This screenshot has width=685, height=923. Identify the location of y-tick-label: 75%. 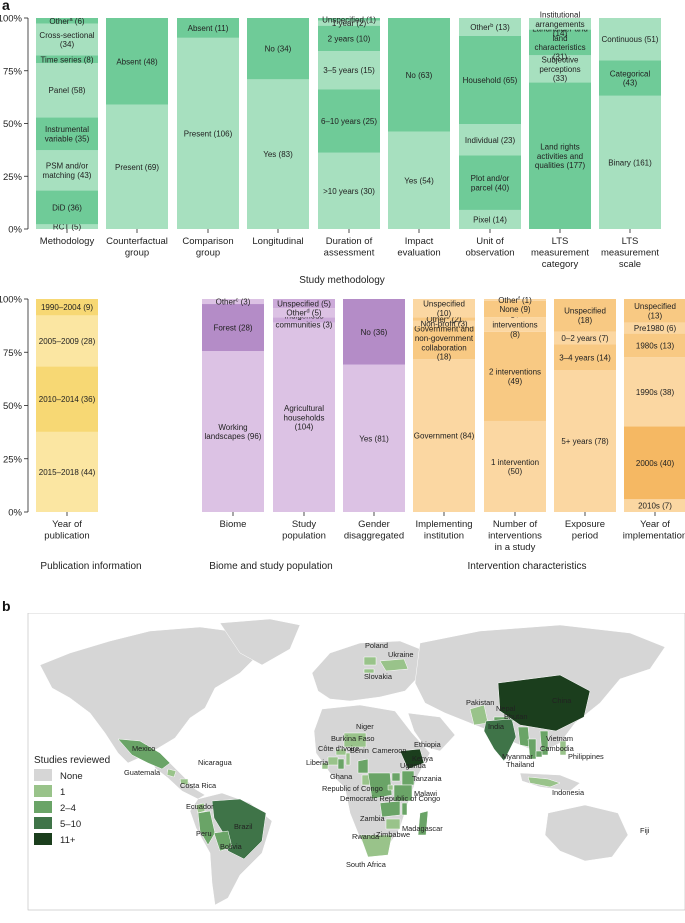
(13, 71).